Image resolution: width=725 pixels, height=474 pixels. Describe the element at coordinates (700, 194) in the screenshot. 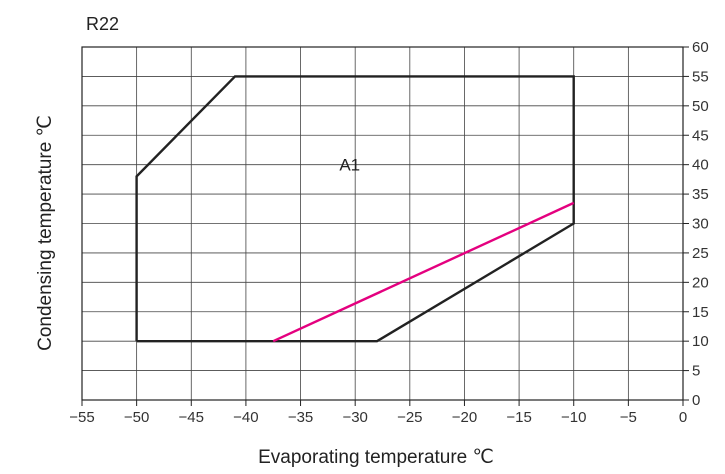

I see `y-tick-label: 35` at that location.